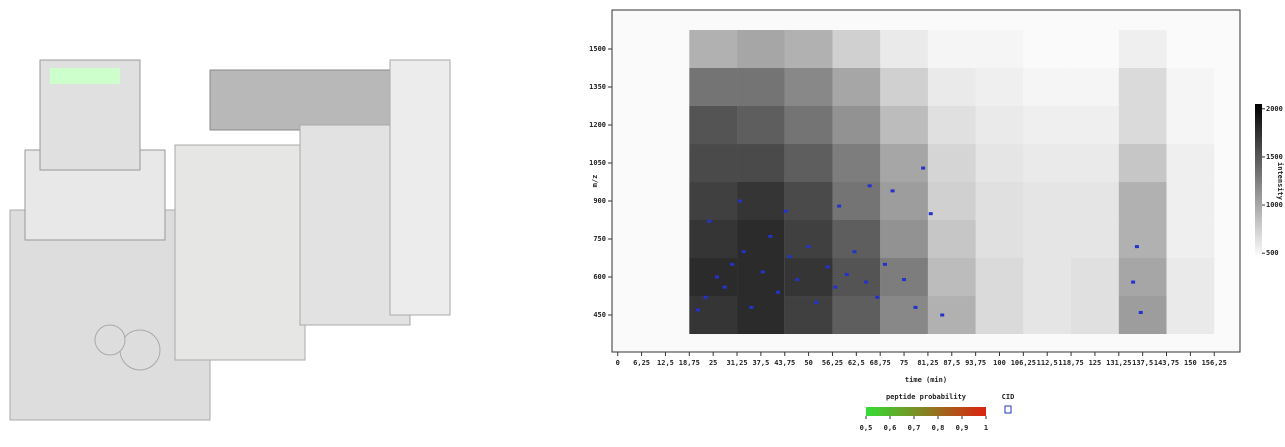 The width and height of the screenshot is (1285, 447). What do you see at coordinates (1142, 363) in the screenshot?
I see `x-tick-label: 137,5` at bounding box center [1142, 363].